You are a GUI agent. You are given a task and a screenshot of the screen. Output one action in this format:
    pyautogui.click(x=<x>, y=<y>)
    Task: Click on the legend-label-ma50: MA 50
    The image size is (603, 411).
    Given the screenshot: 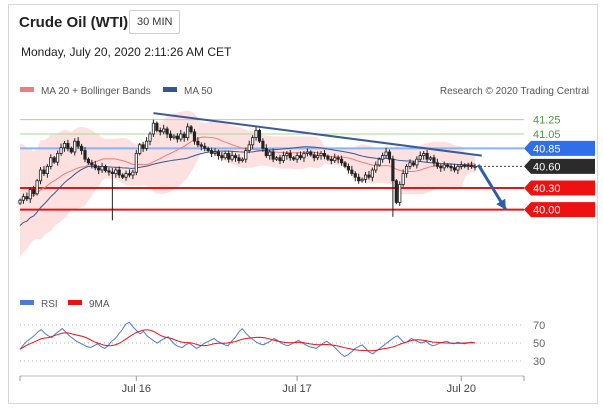 What is the action you would take?
    pyautogui.click(x=198, y=91)
    